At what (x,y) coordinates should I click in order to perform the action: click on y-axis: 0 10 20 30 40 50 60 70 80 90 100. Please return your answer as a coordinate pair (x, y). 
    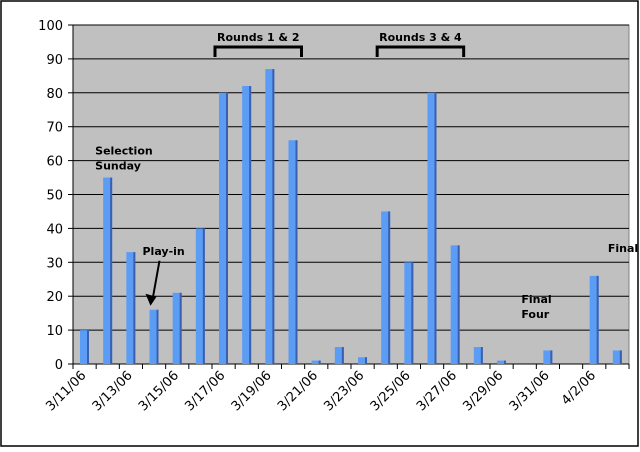
    Looking at the image, I should click on (56, 196).